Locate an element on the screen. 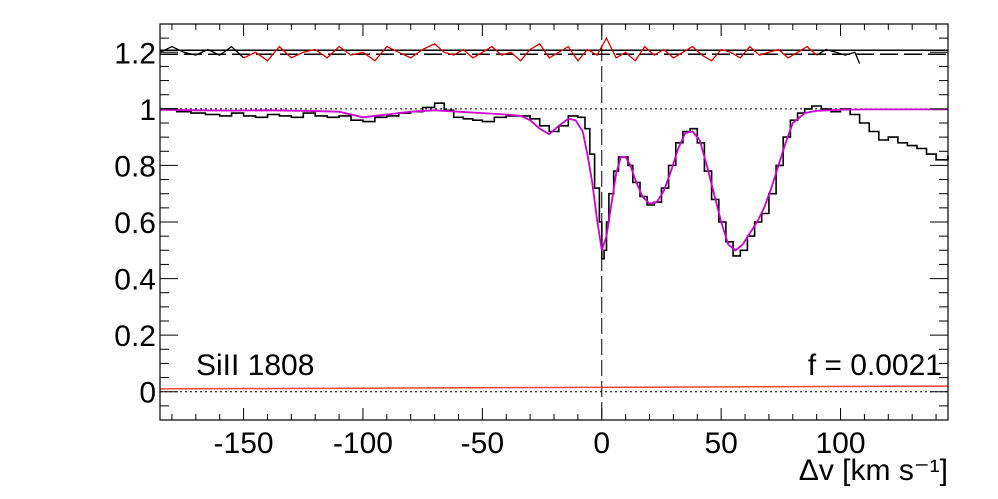 This screenshot has height=499, width=998. x-tick-label: 0 is located at coordinates (601, 443).